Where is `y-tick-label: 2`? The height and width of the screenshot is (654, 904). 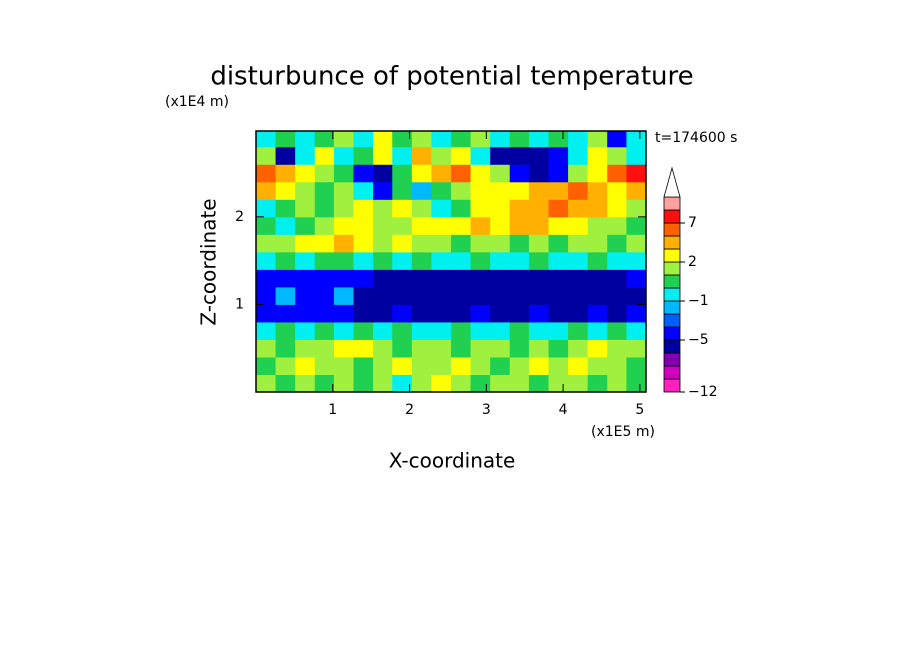 y-tick-label: 2 is located at coordinates (239, 217).